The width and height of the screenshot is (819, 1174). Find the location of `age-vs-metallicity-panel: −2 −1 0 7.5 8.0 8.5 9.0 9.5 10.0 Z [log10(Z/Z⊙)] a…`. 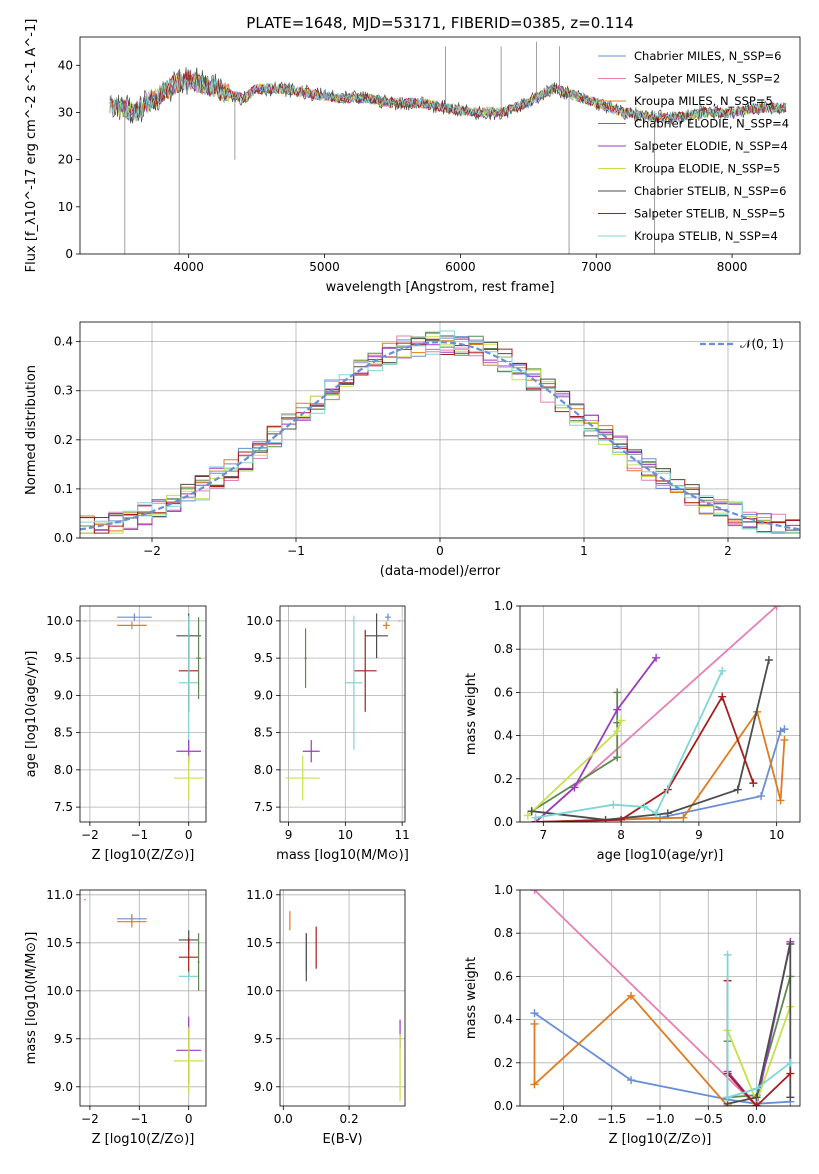

age-vs-metallicity-panel: −2 −1 0 7.5 8.0 8.5 9.0 9.5 10.0 Z [log10(Z/Z⊙)] a… is located at coordinates (115, 734).